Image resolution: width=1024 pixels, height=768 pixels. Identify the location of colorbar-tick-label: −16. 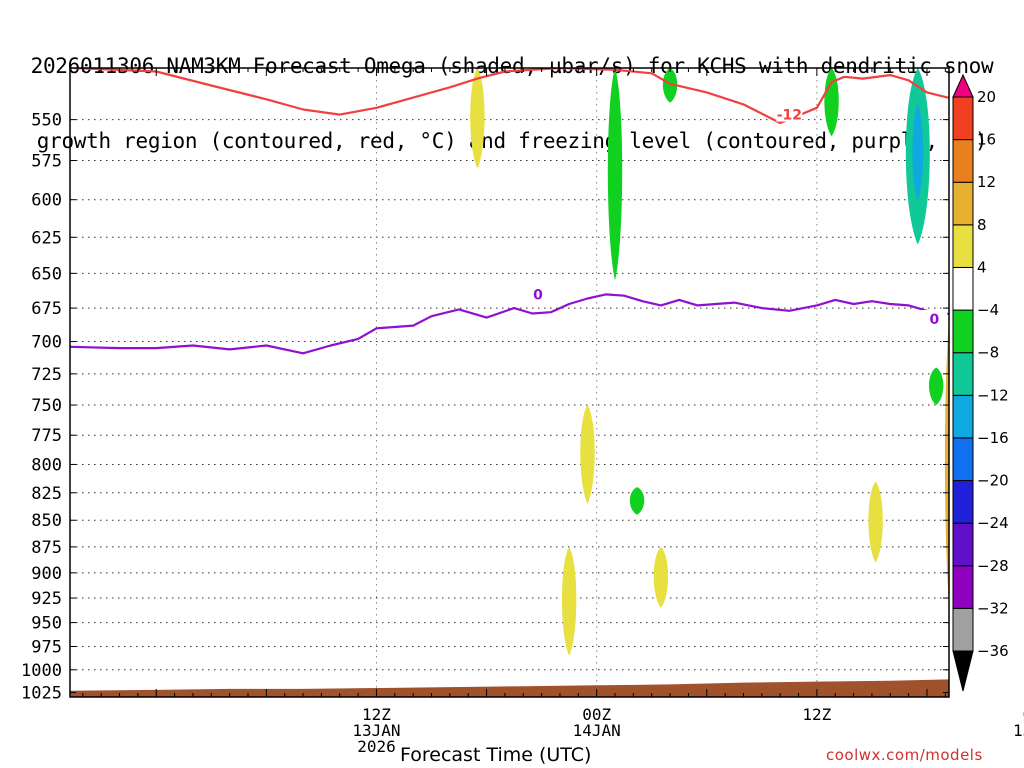
(993, 438).